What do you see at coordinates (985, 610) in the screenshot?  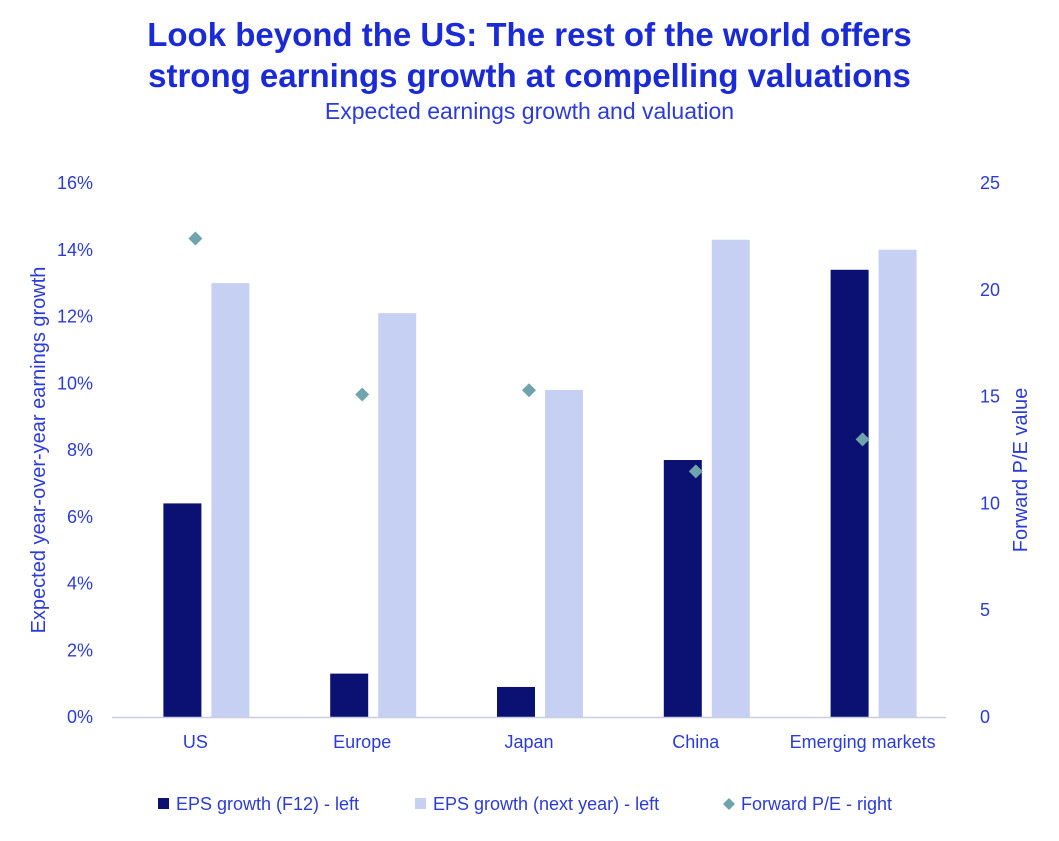 I see `right-axis-tick-label: 5` at bounding box center [985, 610].